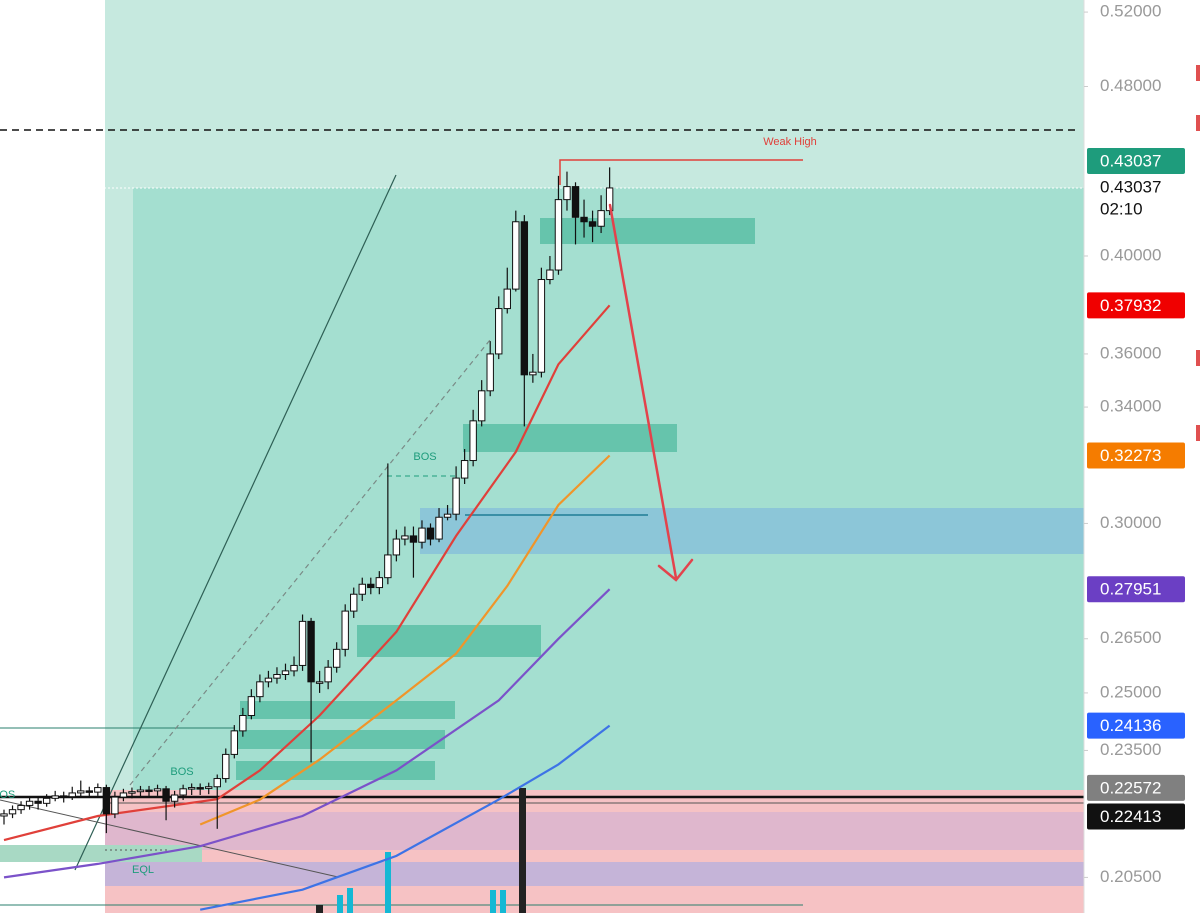 The width and height of the screenshot is (1200, 913). What do you see at coordinates (1130, 186) in the screenshot?
I see `last-price-label: 0.43037` at bounding box center [1130, 186].